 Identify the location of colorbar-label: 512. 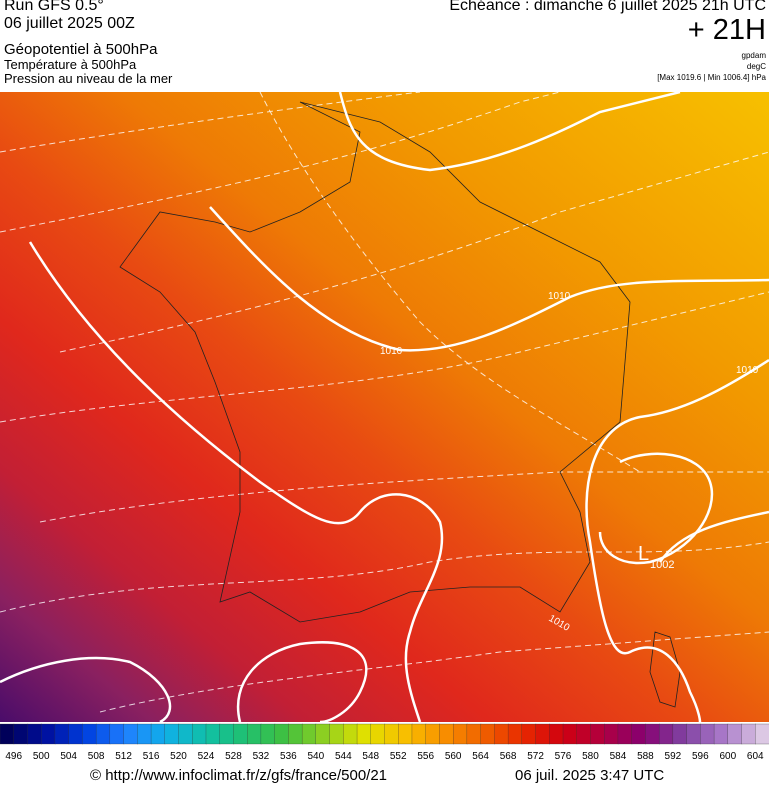
(123, 756).